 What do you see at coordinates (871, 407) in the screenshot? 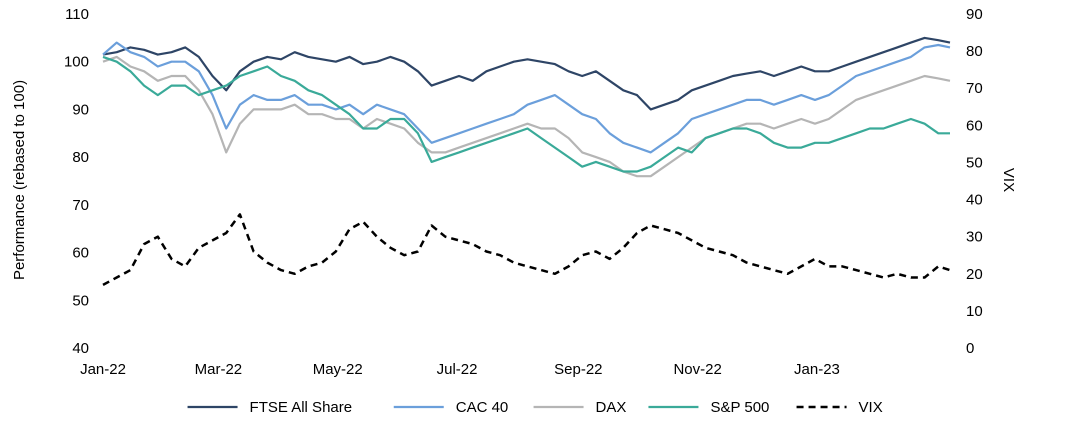
I see `legend-label: VIX` at bounding box center [871, 407].